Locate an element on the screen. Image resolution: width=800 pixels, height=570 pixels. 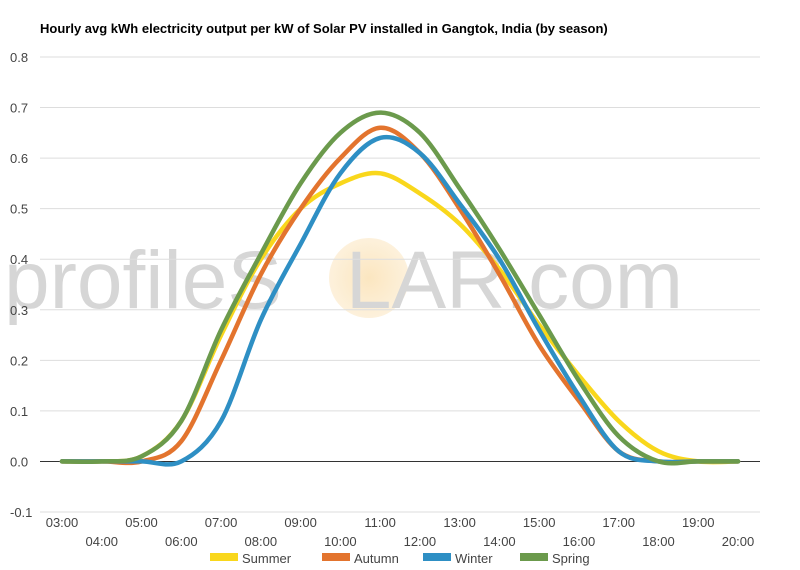
watermark-part-pre: profile is located at coordinates (115, 280).